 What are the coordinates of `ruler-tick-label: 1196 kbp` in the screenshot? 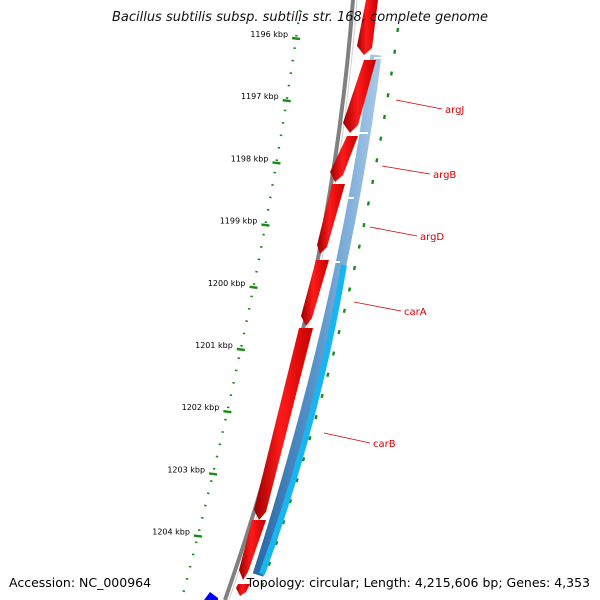 It's located at (269, 34).